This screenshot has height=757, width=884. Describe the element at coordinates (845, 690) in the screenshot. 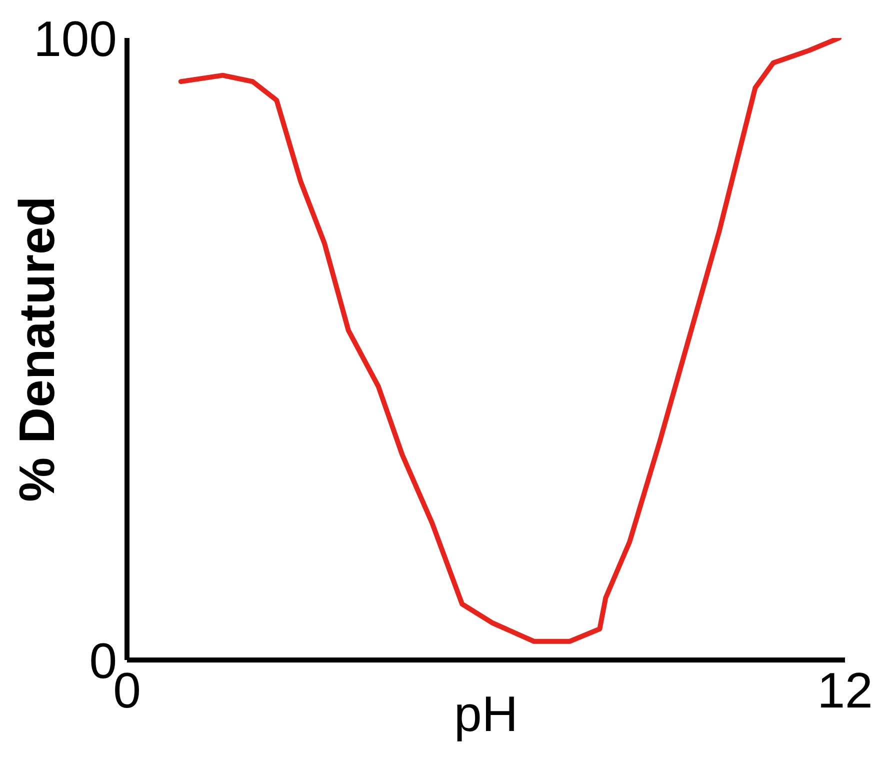

I see `x-tick-label: 12` at that location.